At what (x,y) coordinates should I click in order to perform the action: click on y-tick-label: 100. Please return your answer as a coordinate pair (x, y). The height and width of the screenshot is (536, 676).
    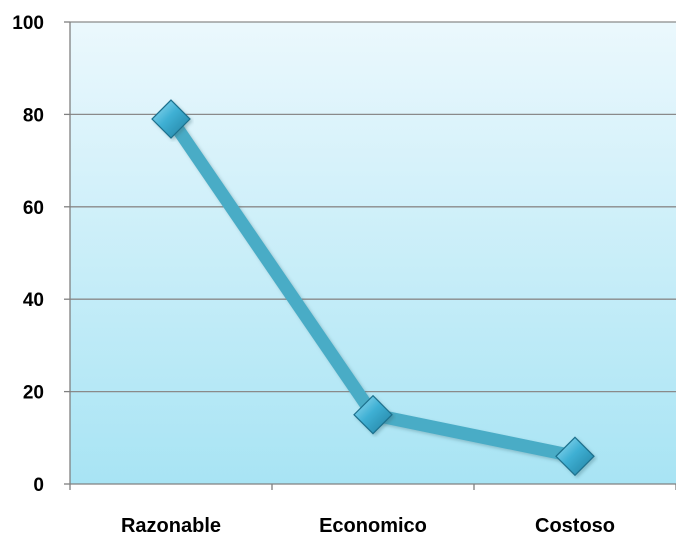
    Looking at the image, I should click on (28, 23).